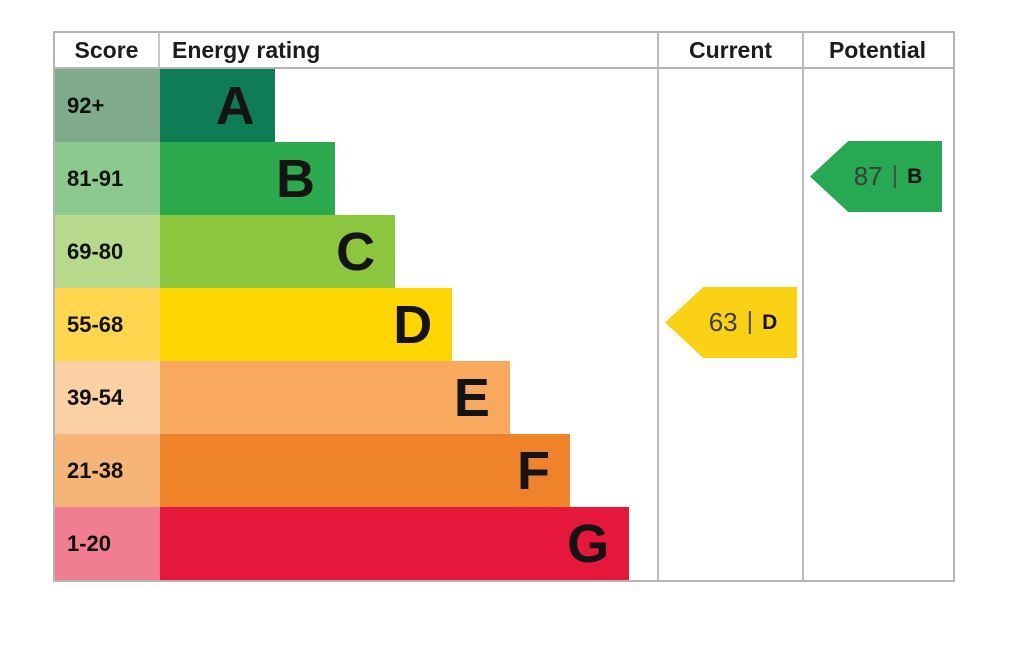 The width and height of the screenshot is (1024, 645). Describe the element at coordinates (107, 50) in the screenshot. I see `header-score: Score` at that location.